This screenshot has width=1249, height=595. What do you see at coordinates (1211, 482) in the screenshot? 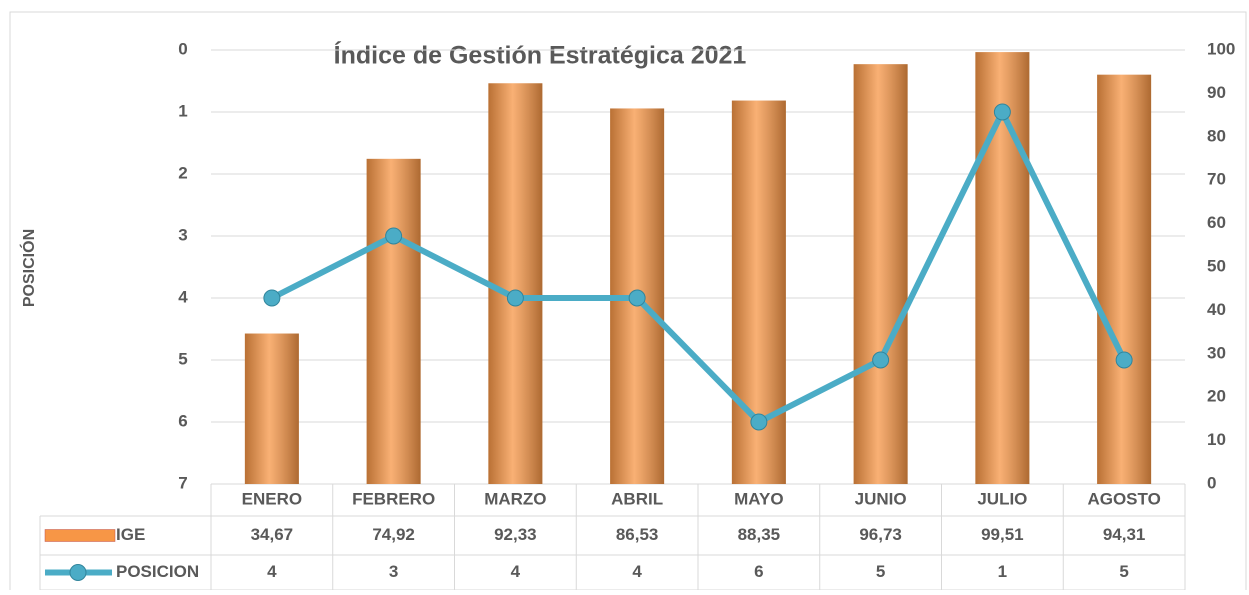
I see `y2-tick-label: 0` at bounding box center [1211, 482].